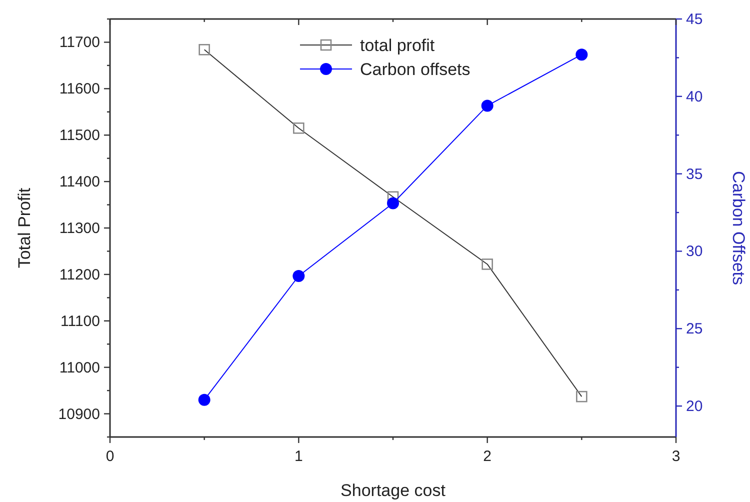 The width and height of the screenshot is (750, 502). I want to click on y2-tick-label: 20, so click(694, 407).